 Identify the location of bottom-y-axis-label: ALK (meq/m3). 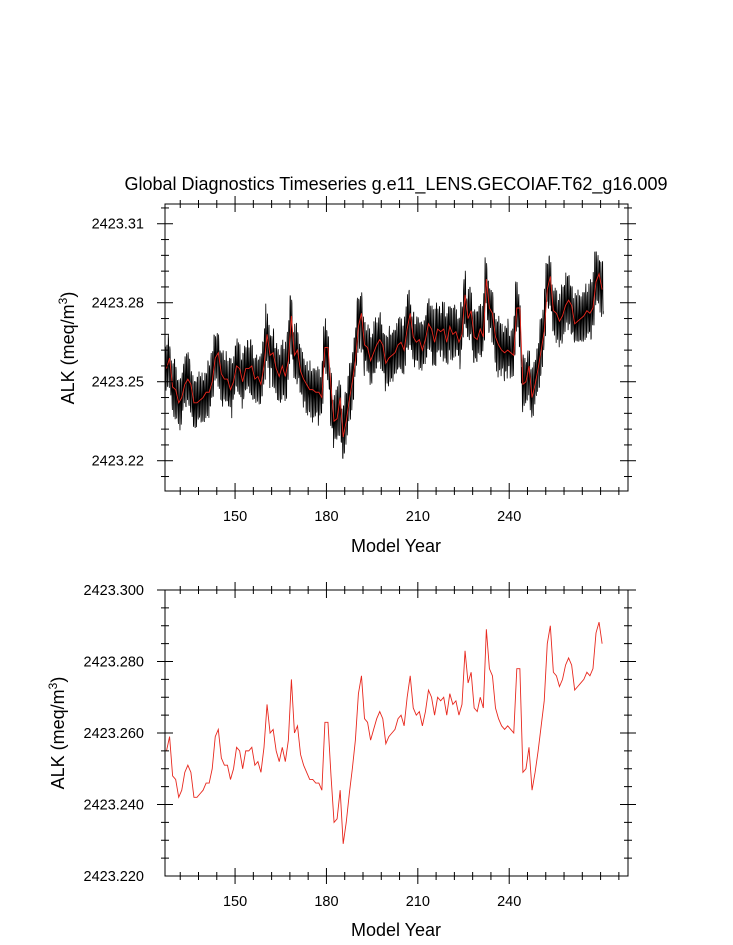
(57, 733).